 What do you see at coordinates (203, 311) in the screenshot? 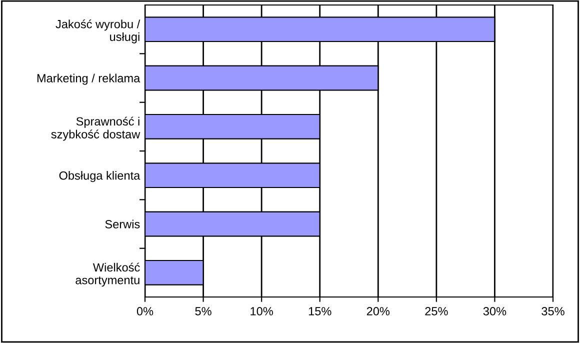
I see `x-tick-label: 5%` at bounding box center [203, 311].